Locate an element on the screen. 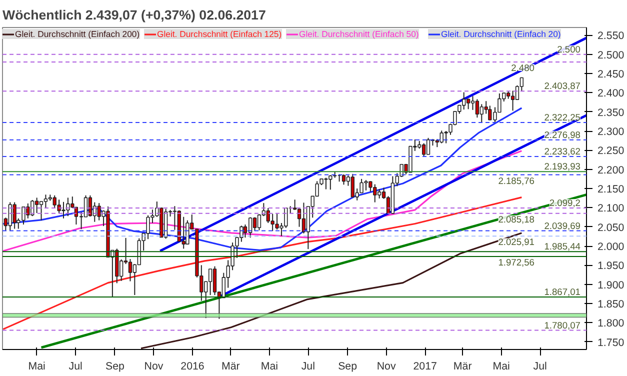  ref-line-label: 1.780,07 is located at coordinates (562, 325).